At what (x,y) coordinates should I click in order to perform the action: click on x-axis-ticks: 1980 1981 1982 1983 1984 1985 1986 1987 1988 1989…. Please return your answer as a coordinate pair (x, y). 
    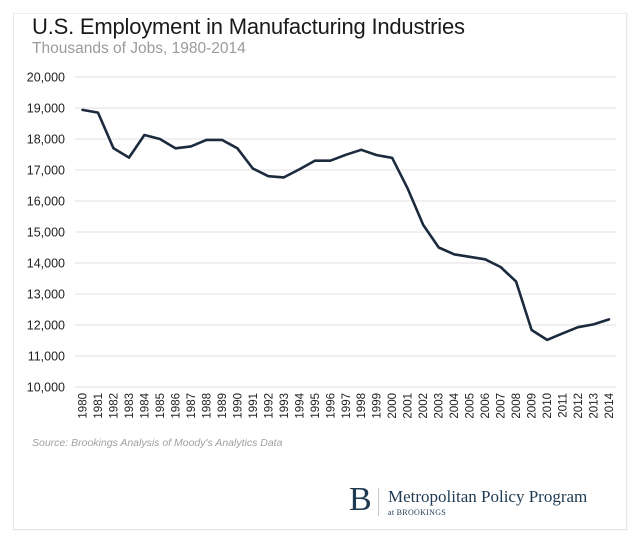
    Looking at the image, I should click on (347, 405).